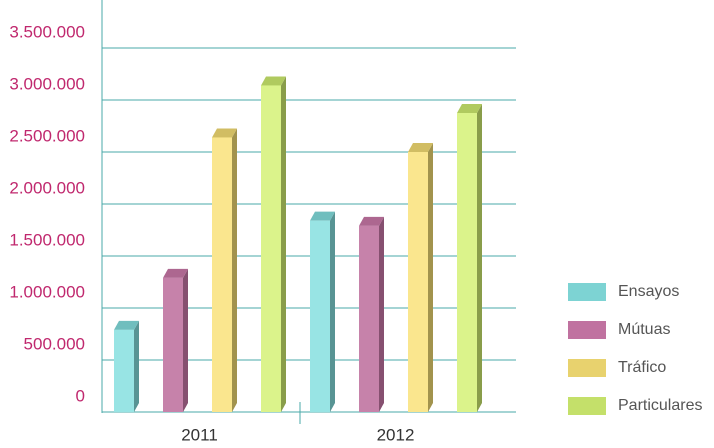 This screenshot has height=448, width=714. I want to click on x-tick-label: 2011, so click(199, 434).